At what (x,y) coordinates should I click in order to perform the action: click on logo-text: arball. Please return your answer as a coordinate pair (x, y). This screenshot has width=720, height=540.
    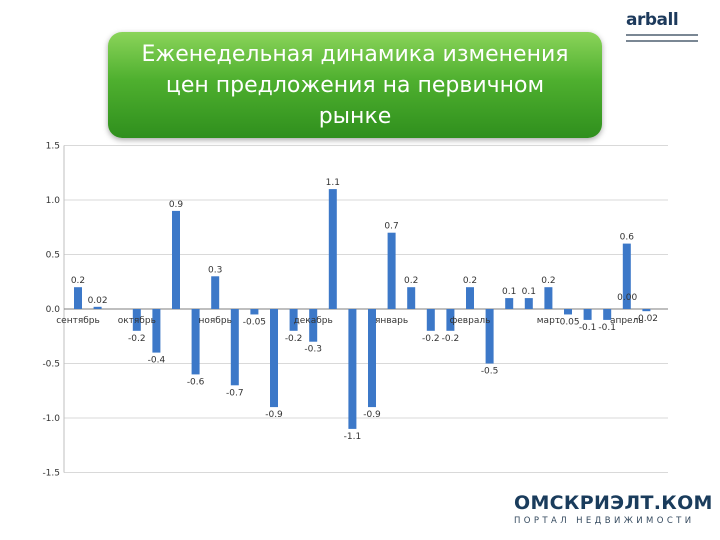
    Looking at the image, I should click on (652, 20).